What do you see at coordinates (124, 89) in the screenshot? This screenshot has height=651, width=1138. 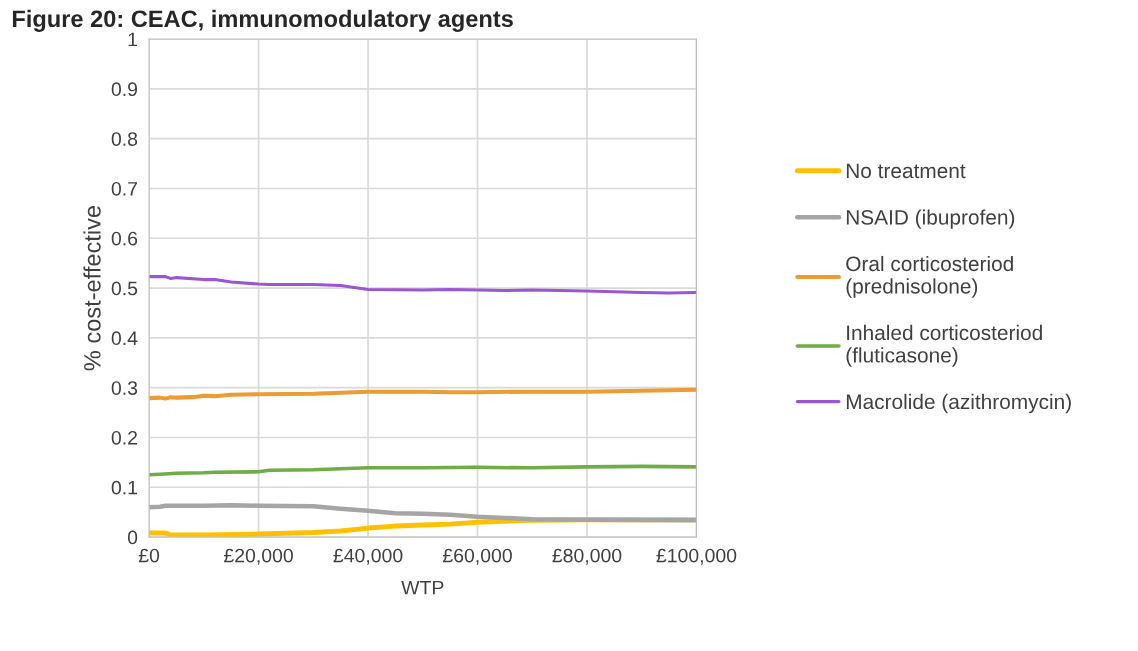 I see `y-tick-label: 0.9` at bounding box center [124, 89].